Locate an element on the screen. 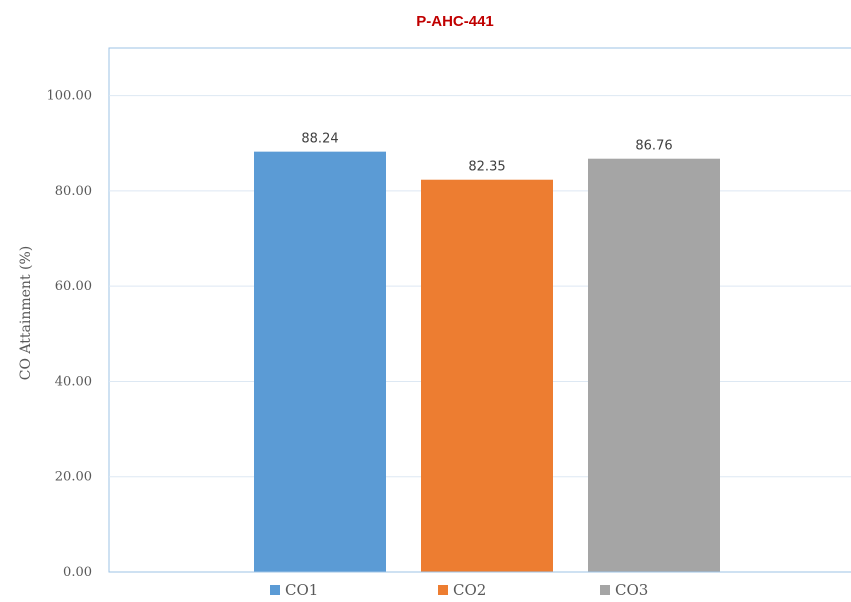  y-tick-label: 100.00 is located at coordinates (70, 96).